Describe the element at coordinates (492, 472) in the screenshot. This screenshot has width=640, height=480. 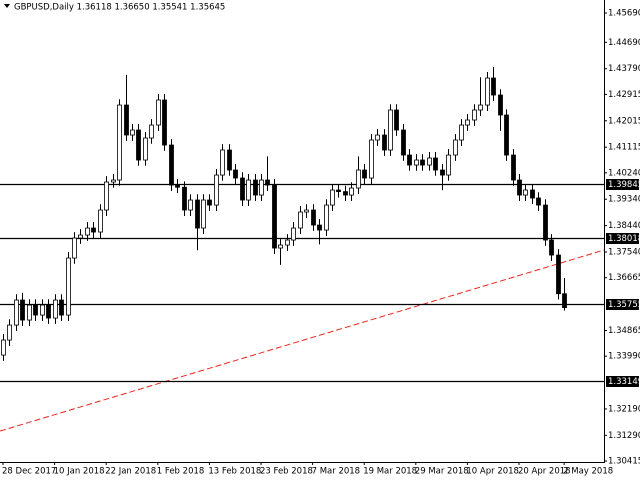
I see `x-tick-label: 10 Apr 2018` at that location.